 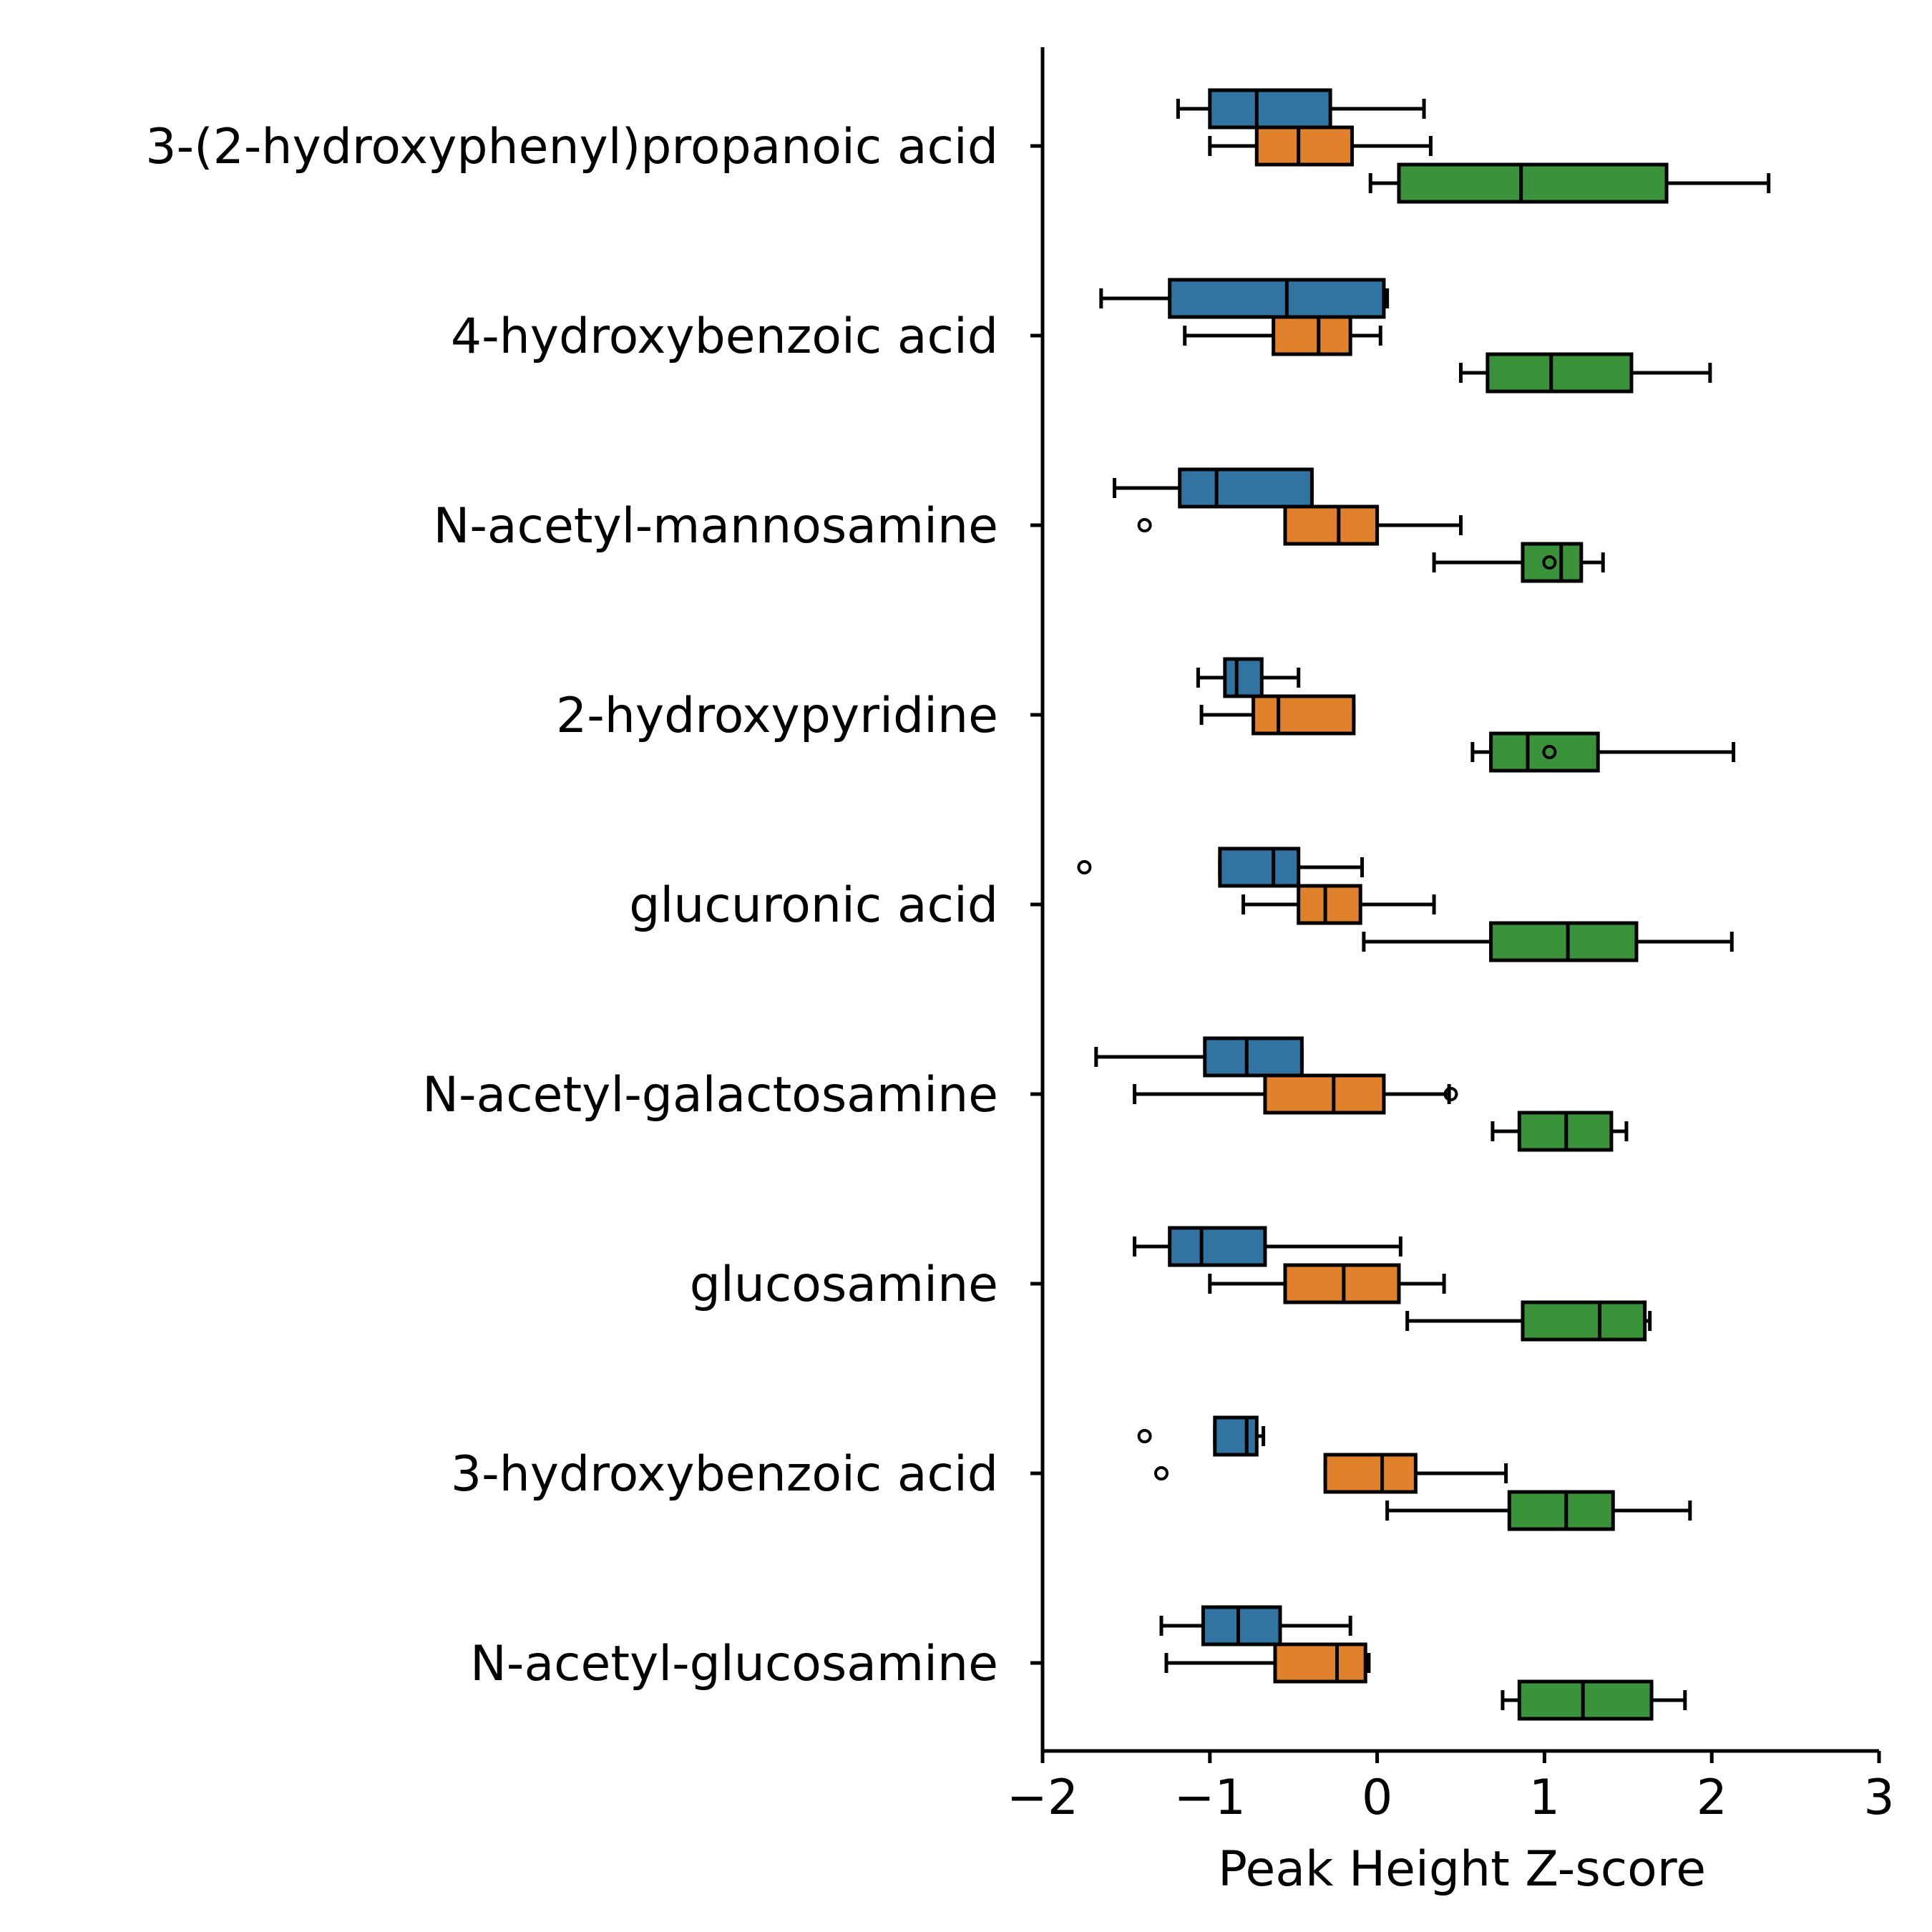 What do you see at coordinates (715, 526) in the screenshot?
I see `category-label: N-acetyl-mannosamine` at bounding box center [715, 526].